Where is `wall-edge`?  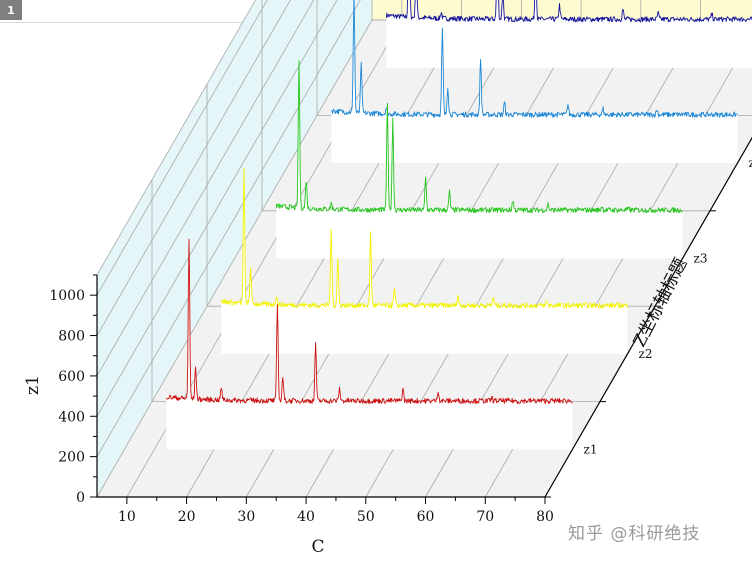
wall-edge is located at coordinates (176, 138).